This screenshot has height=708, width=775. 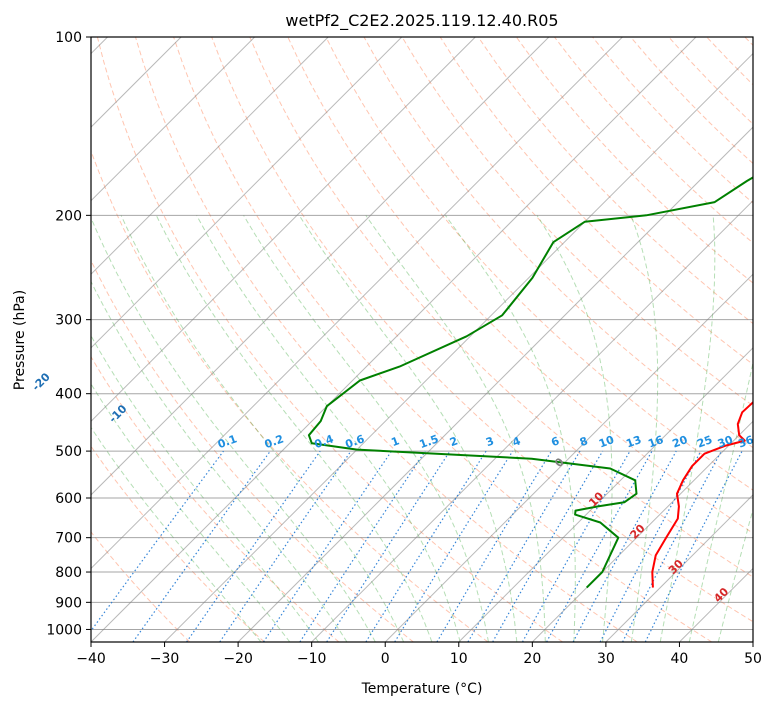 I want to click on mixing-ratio-label: 6, so click(x=555, y=441).